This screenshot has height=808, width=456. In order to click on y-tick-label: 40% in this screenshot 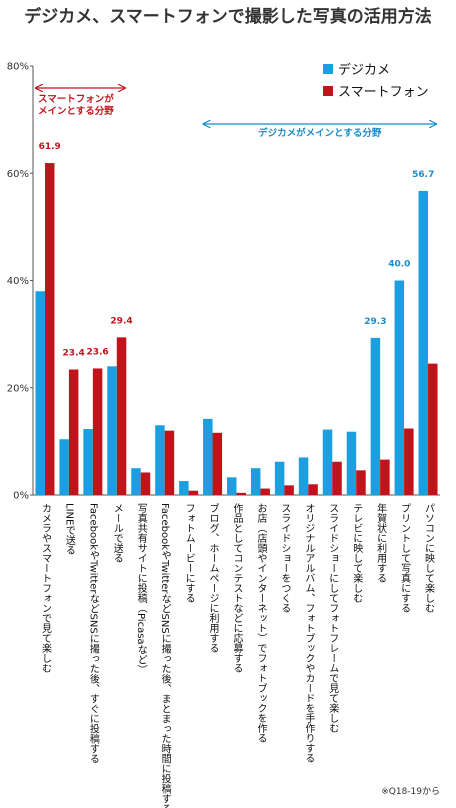, I will do `click(18, 281)`.